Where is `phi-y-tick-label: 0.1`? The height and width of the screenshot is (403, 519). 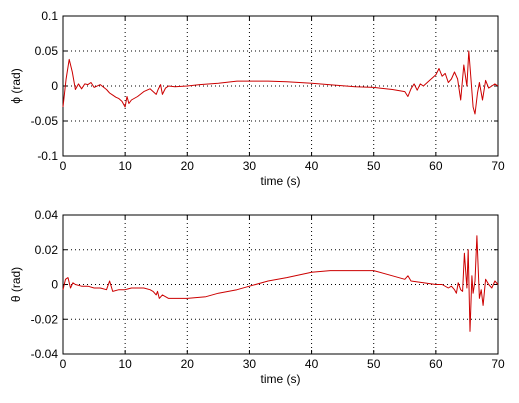 phi-y-tick-label: 0.1 is located at coordinates (49, 16).